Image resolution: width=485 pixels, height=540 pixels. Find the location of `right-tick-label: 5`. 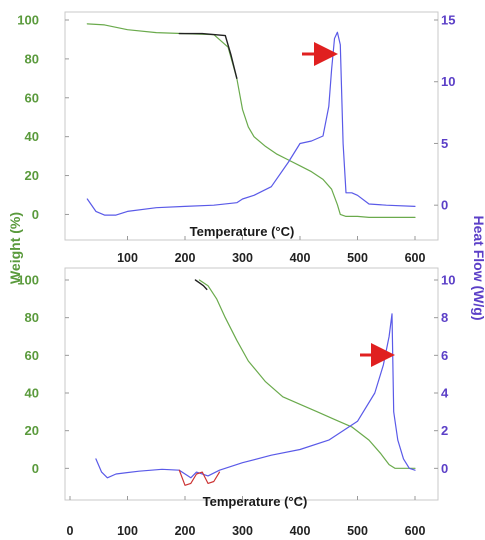

right-tick-label: 5 is located at coordinates (444, 143).